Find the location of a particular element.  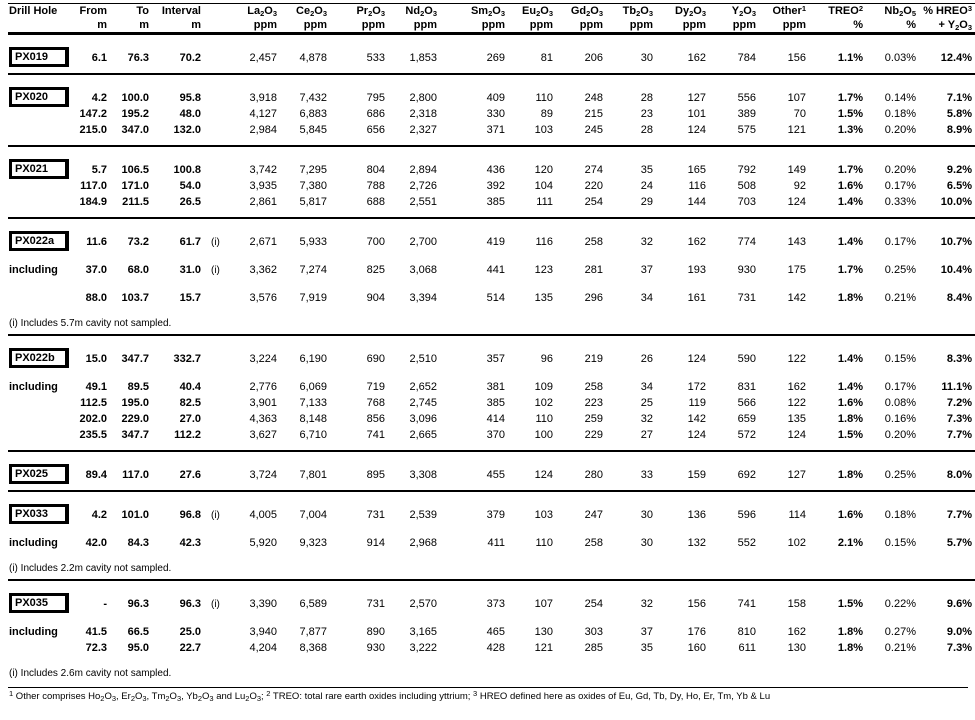

cell-to: 95.0 is located at coordinates (138, 648).